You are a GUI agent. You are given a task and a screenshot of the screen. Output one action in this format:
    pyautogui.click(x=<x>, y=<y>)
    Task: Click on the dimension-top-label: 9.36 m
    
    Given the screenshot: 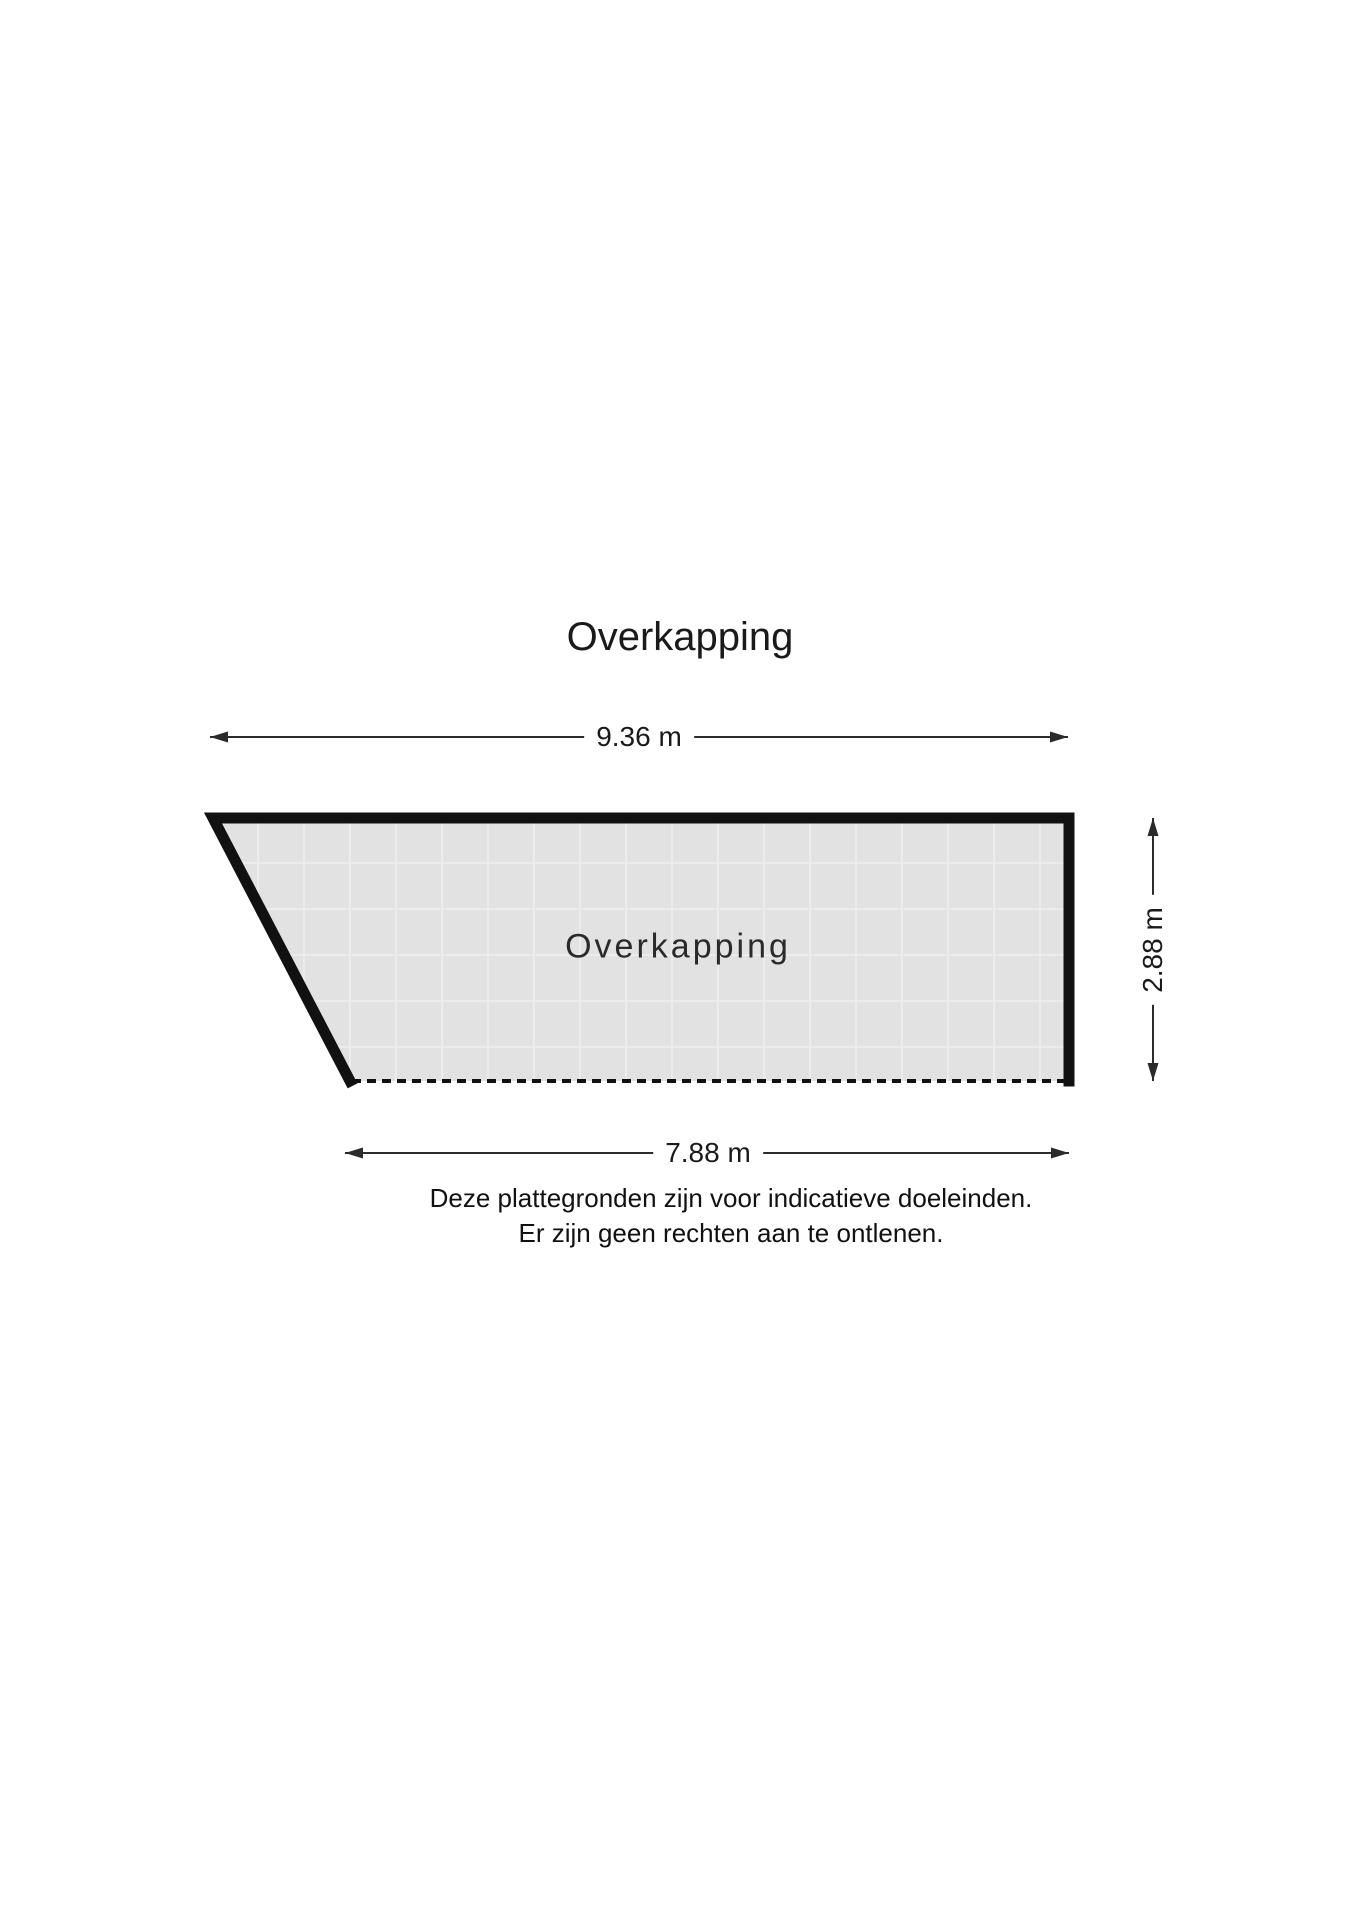 What is the action you would take?
    pyautogui.click(x=639, y=737)
    